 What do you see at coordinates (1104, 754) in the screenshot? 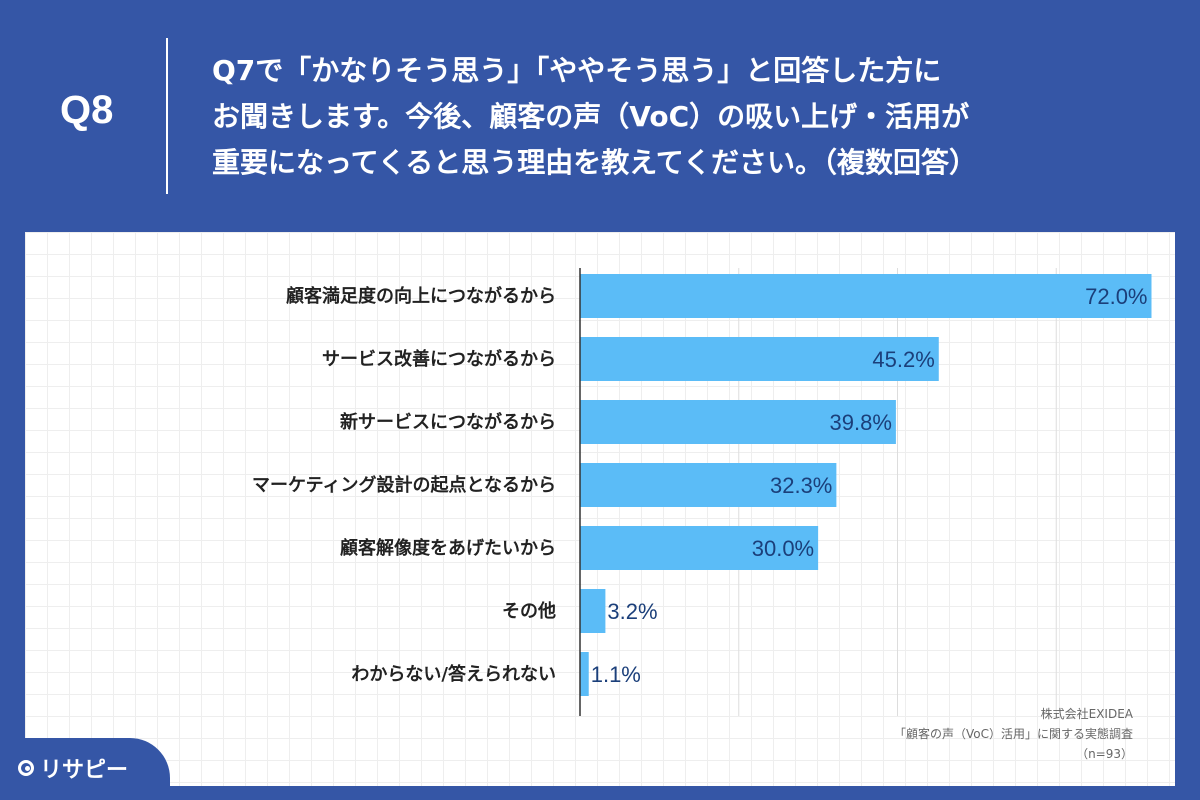
I see `source-sample-size: （n=93）` at bounding box center [1104, 754].